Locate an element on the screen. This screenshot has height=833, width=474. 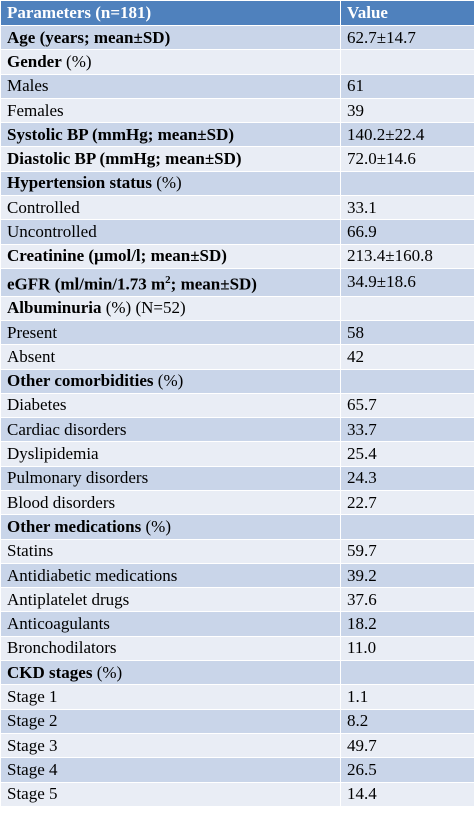
parameter-label: Controlled is located at coordinates (43, 207).